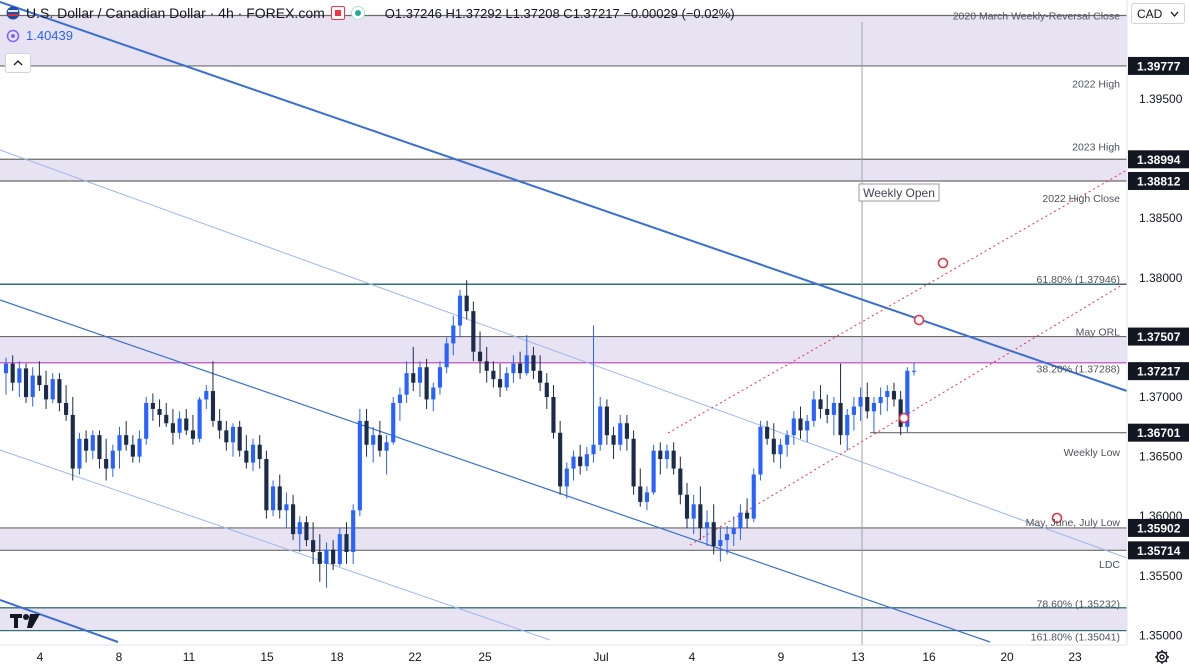  Describe the element at coordinates (1162, 657) in the screenshot. I see `settings-gear-icon` at that location.